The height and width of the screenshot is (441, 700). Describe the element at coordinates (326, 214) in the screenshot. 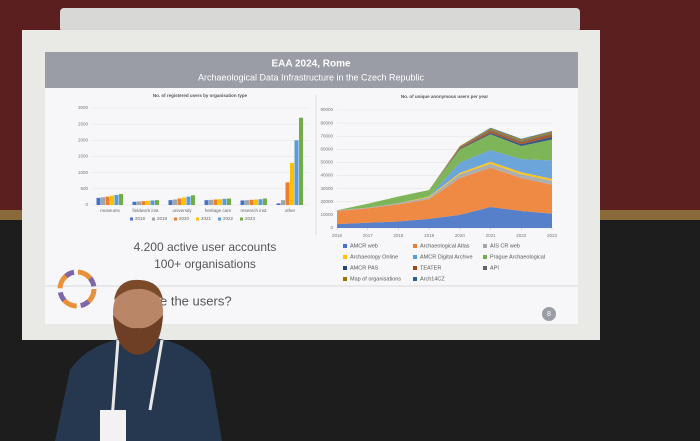

I see `y-tick-label: 10000` at that location.